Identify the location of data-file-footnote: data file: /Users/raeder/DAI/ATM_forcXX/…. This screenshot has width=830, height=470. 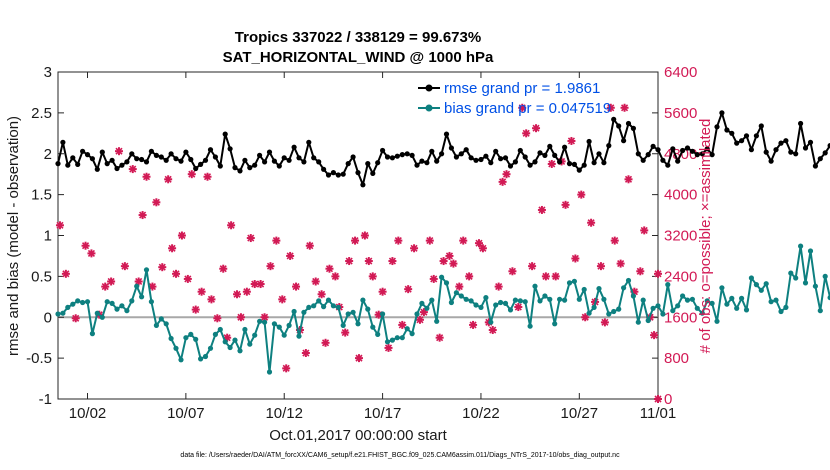
(400, 455).